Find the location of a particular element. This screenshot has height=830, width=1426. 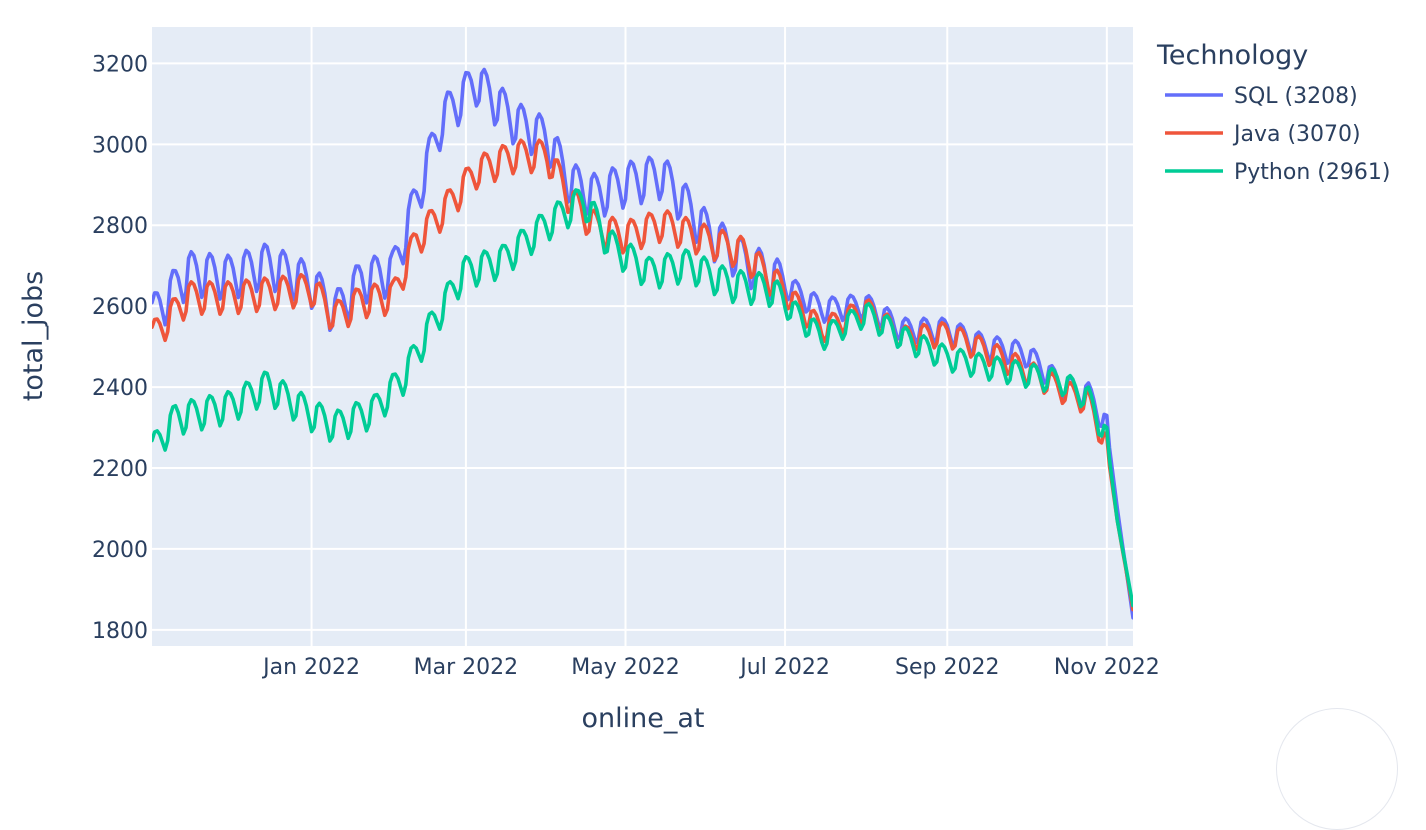

y-tick-label: 3200 is located at coordinates (120, 64).